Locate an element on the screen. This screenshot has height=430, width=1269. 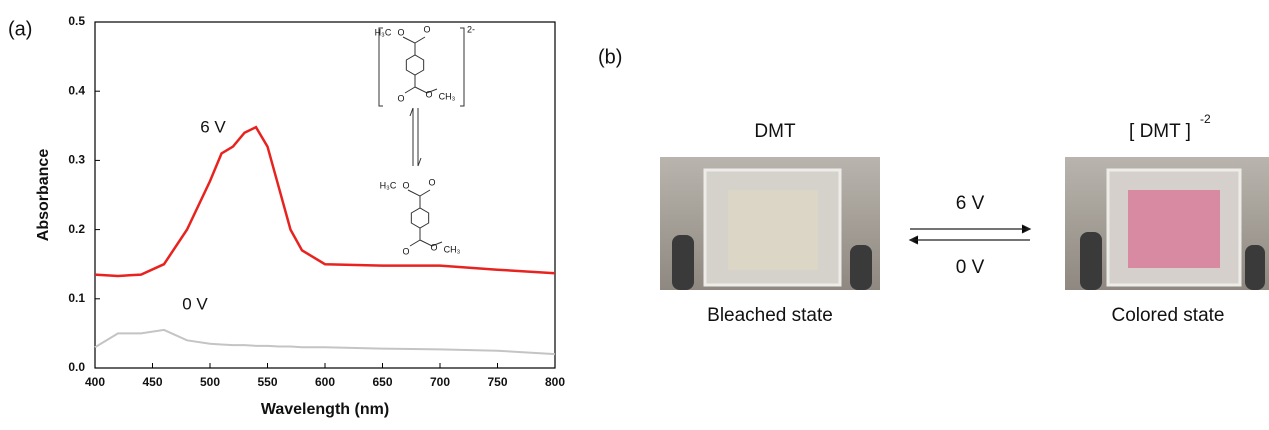
y-tick-label: 0.5 is located at coordinates (76, 21).